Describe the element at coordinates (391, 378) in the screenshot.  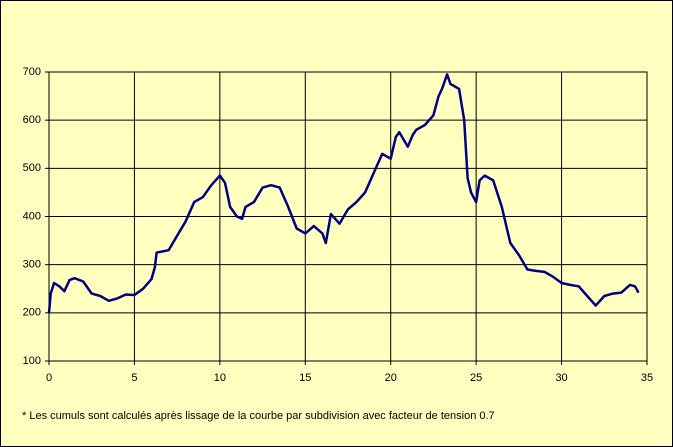
I see `x-tick-label: 20` at that location.